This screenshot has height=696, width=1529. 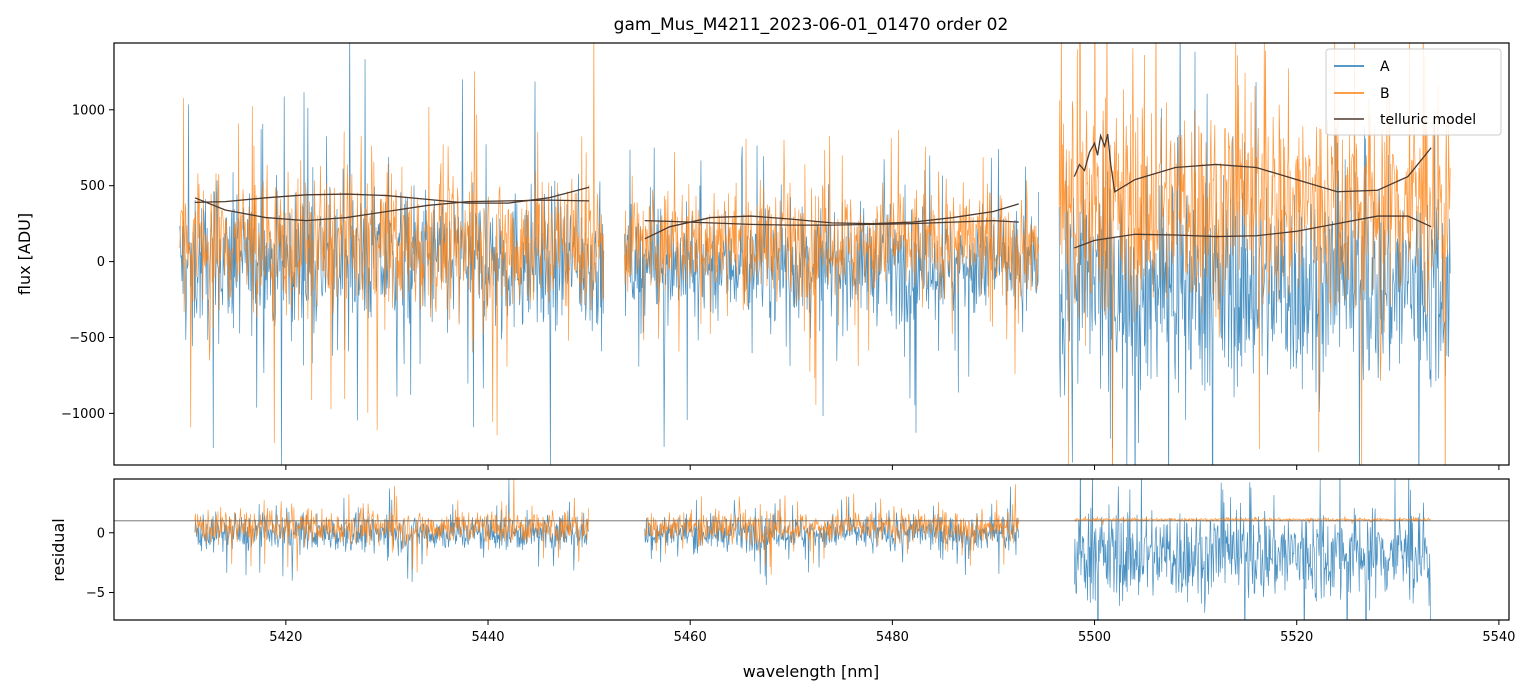 I want to click on bottom-xtick-label: 5540, so click(x=1498, y=637).